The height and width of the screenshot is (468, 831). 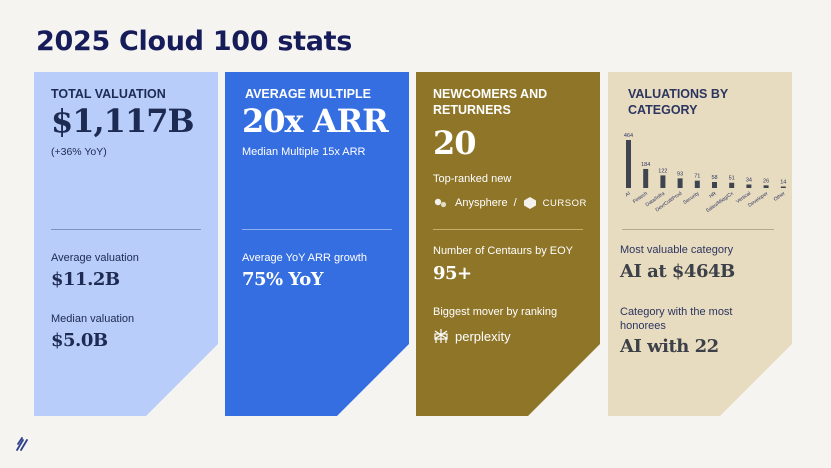 I want to click on most-honorees-label-line2: honorees, so click(x=643, y=326).